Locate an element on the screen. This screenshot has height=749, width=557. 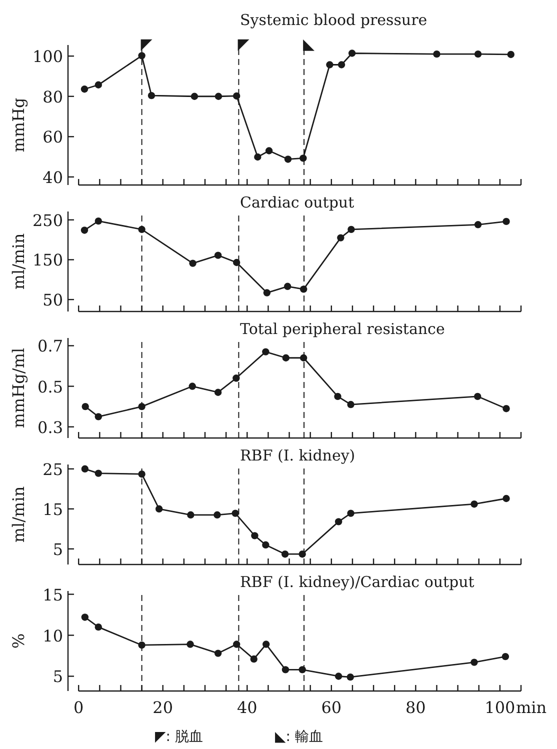
chart-title: RBF (I. kidney) is located at coordinates (298, 455).